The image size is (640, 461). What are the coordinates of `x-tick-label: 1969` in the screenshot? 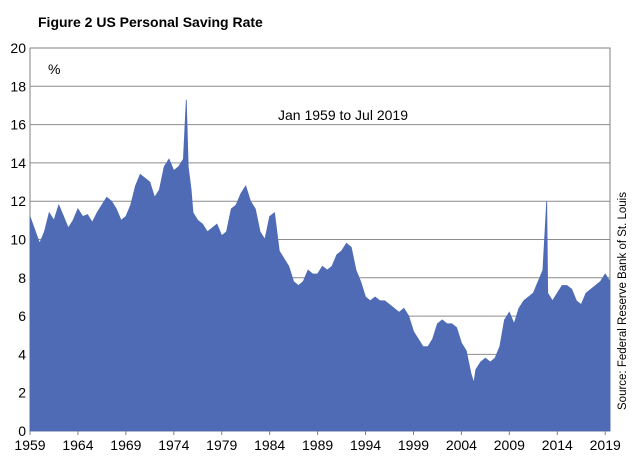 It's located at (125, 445).